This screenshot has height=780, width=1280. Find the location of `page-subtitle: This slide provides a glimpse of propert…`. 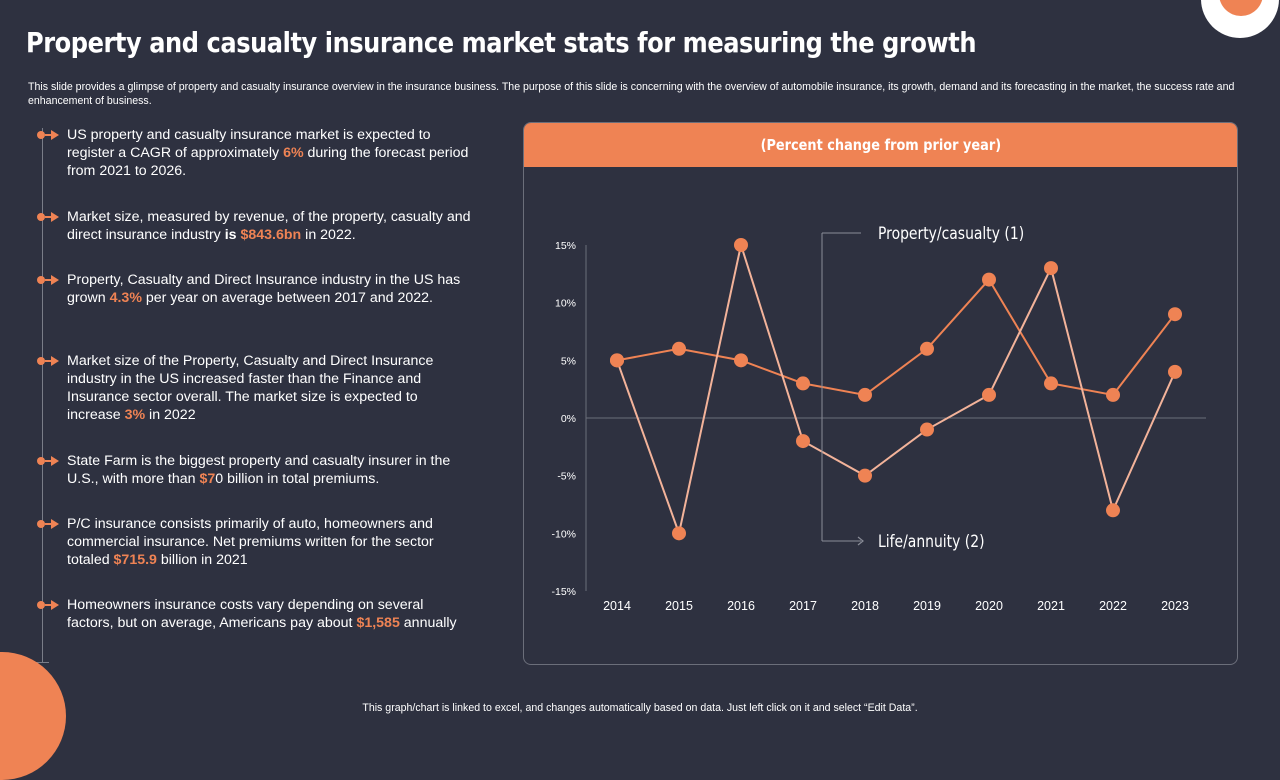

page-subtitle: This slide provides a glimpse of propert… is located at coordinates (631, 94).